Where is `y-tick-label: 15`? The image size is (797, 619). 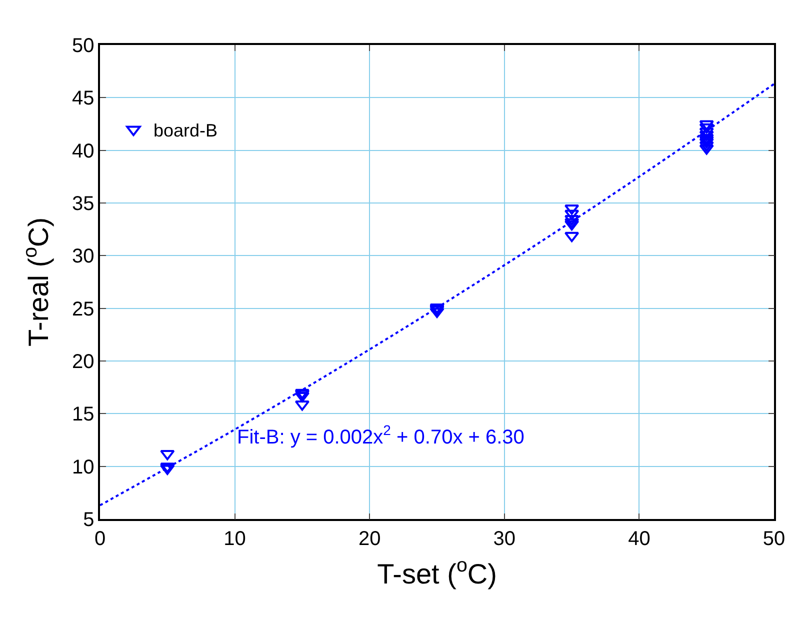 y-tick-label: 15 is located at coordinates (83, 415).